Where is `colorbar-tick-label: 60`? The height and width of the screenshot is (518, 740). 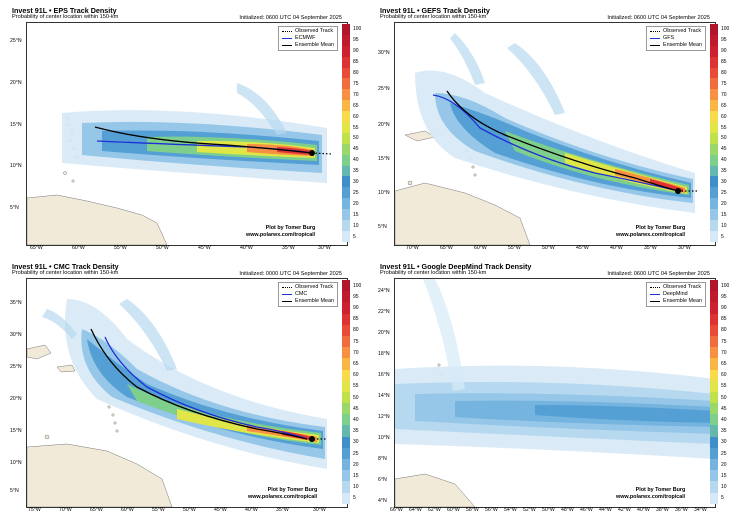
colorbar-tick-label: 60 is located at coordinates (356, 375).